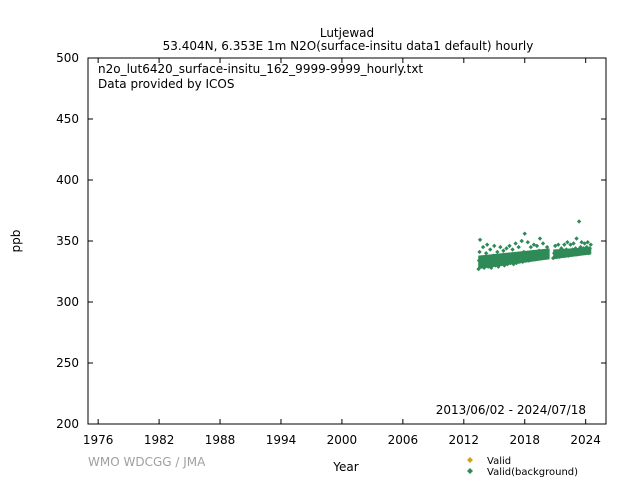  What do you see at coordinates (67, 302) in the screenshot?
I see `y-tick-label-300: 300` at bounding box center [67, 302].